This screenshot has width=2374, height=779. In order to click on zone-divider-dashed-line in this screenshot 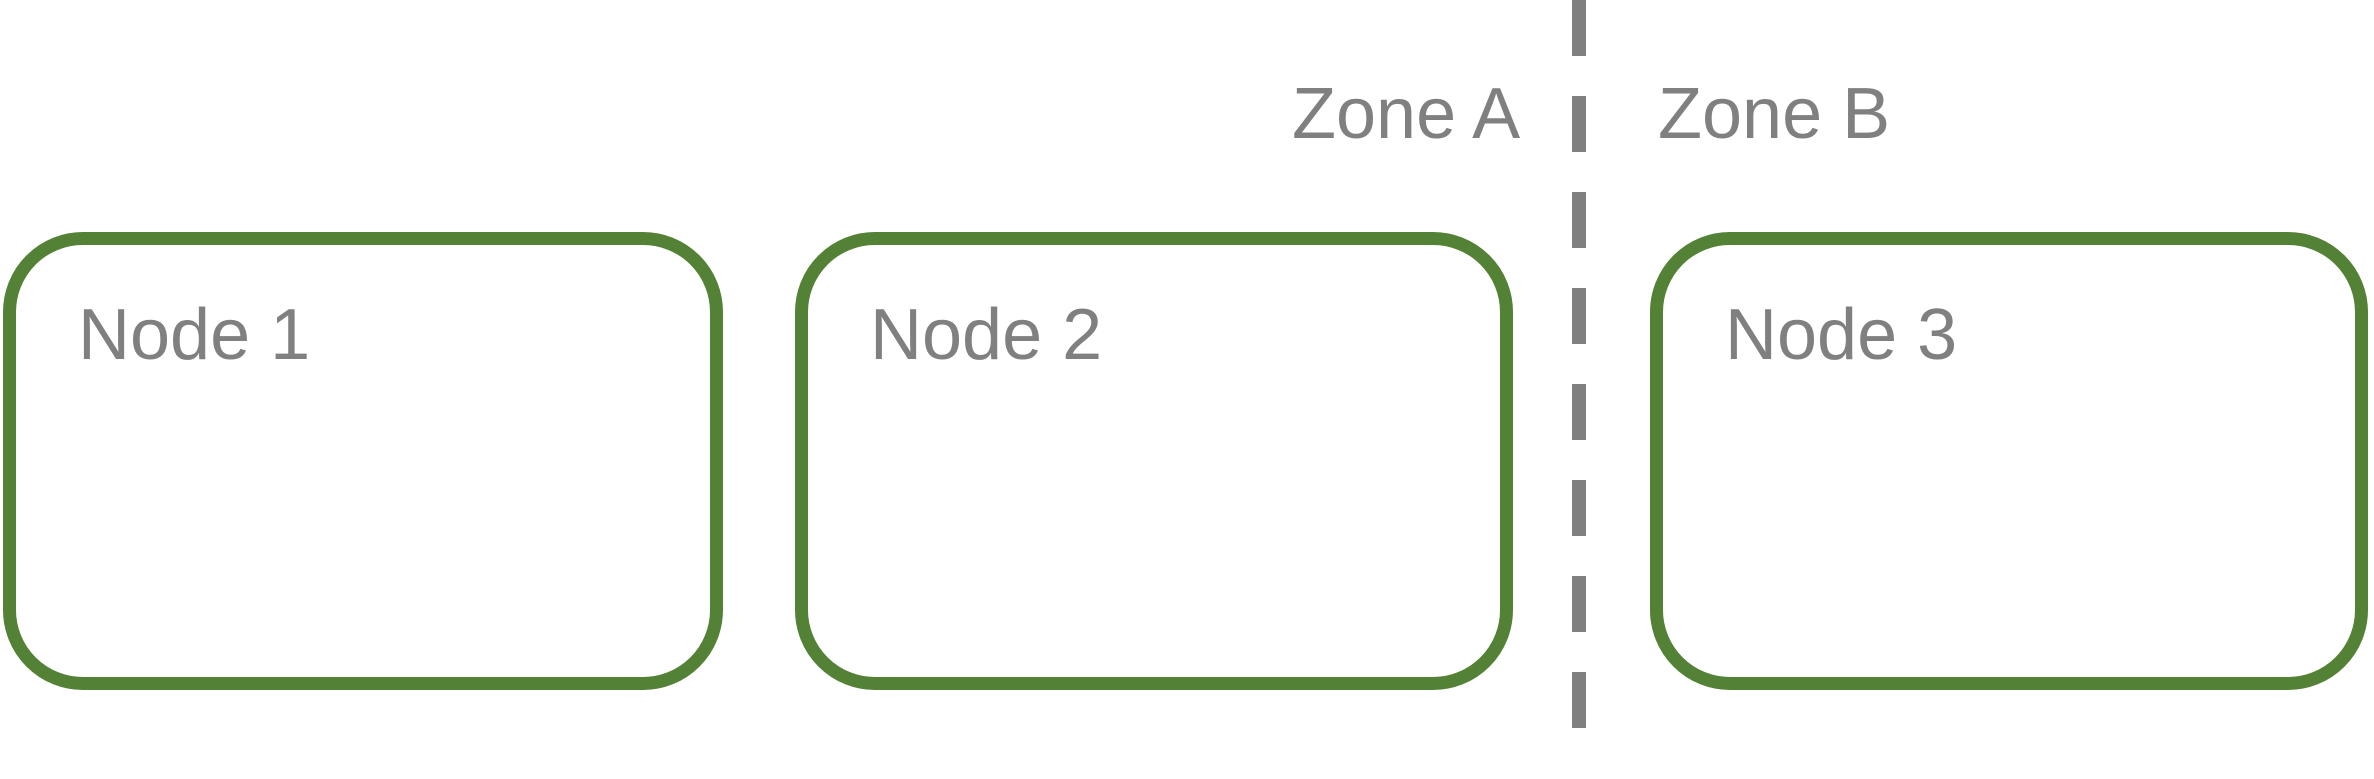, I will do `click(1579, 370)`.